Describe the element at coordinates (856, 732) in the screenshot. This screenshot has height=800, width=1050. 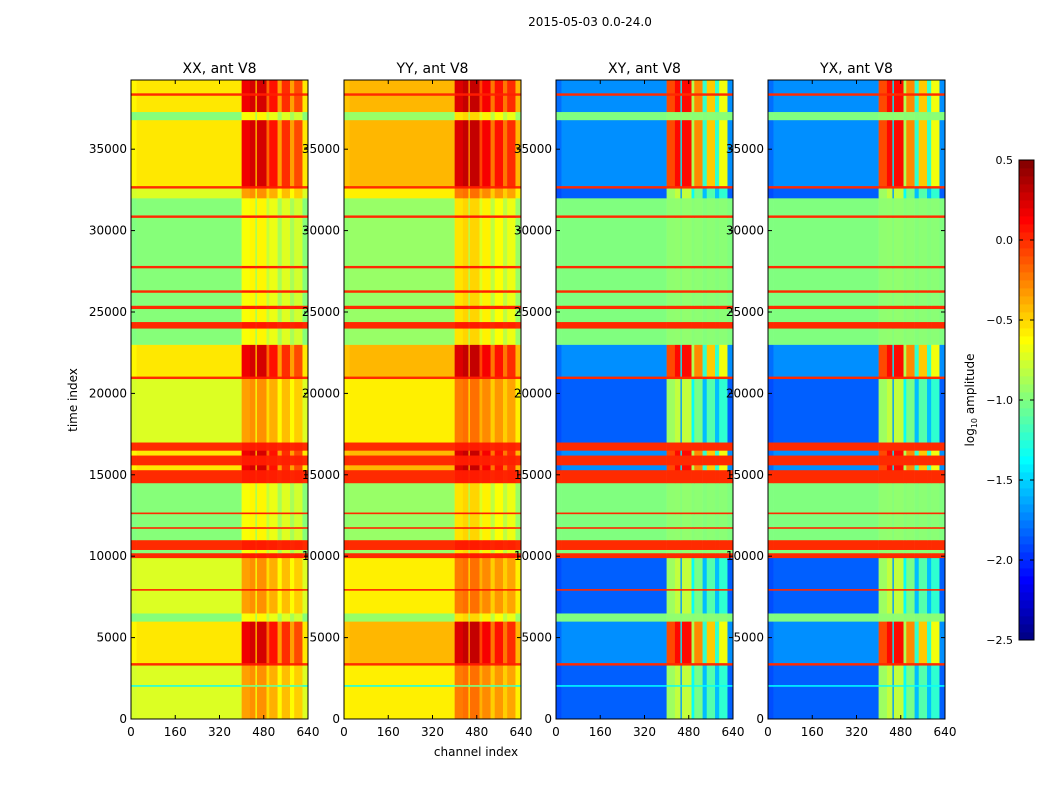
I see `x-tick-label: 320` at that location.